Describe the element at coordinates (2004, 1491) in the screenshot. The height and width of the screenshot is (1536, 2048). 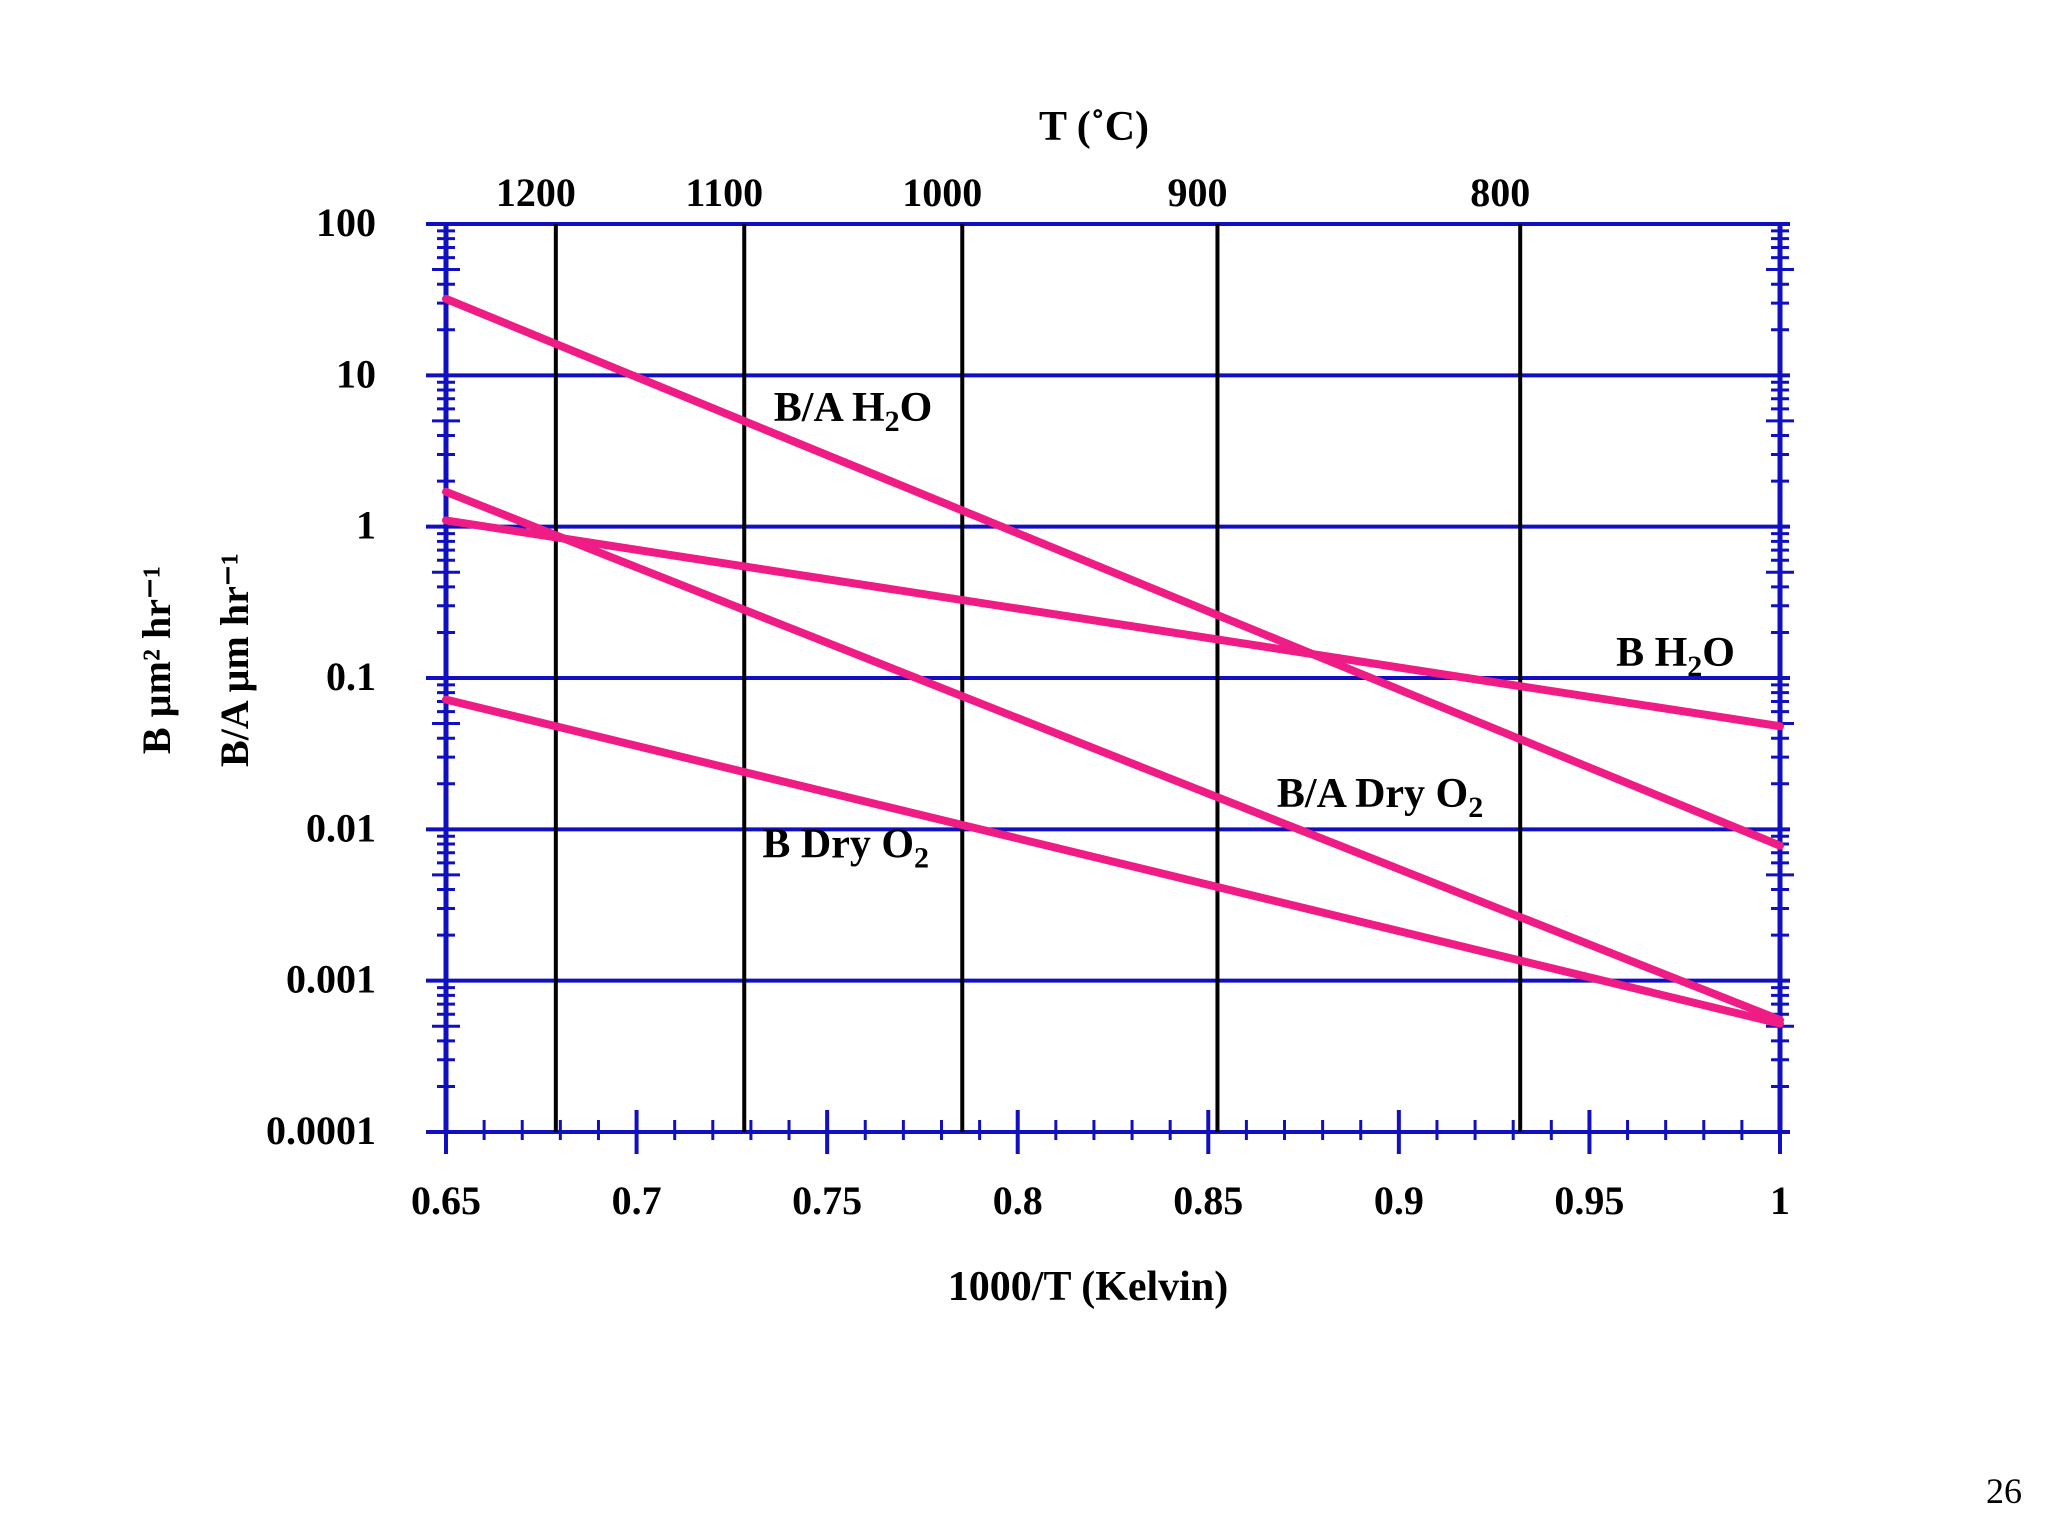
I see `page-number: 26` at that location.